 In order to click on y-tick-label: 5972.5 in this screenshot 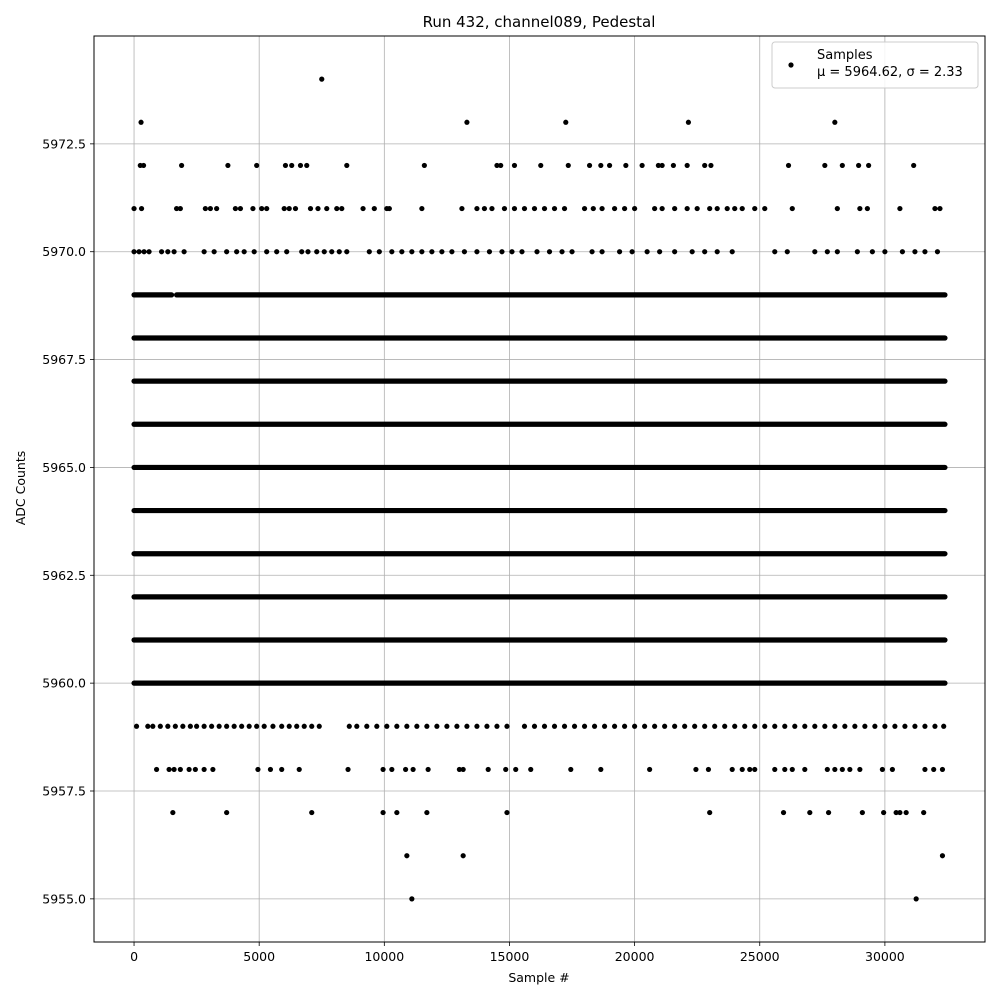, I will do `click(64, 143)`.